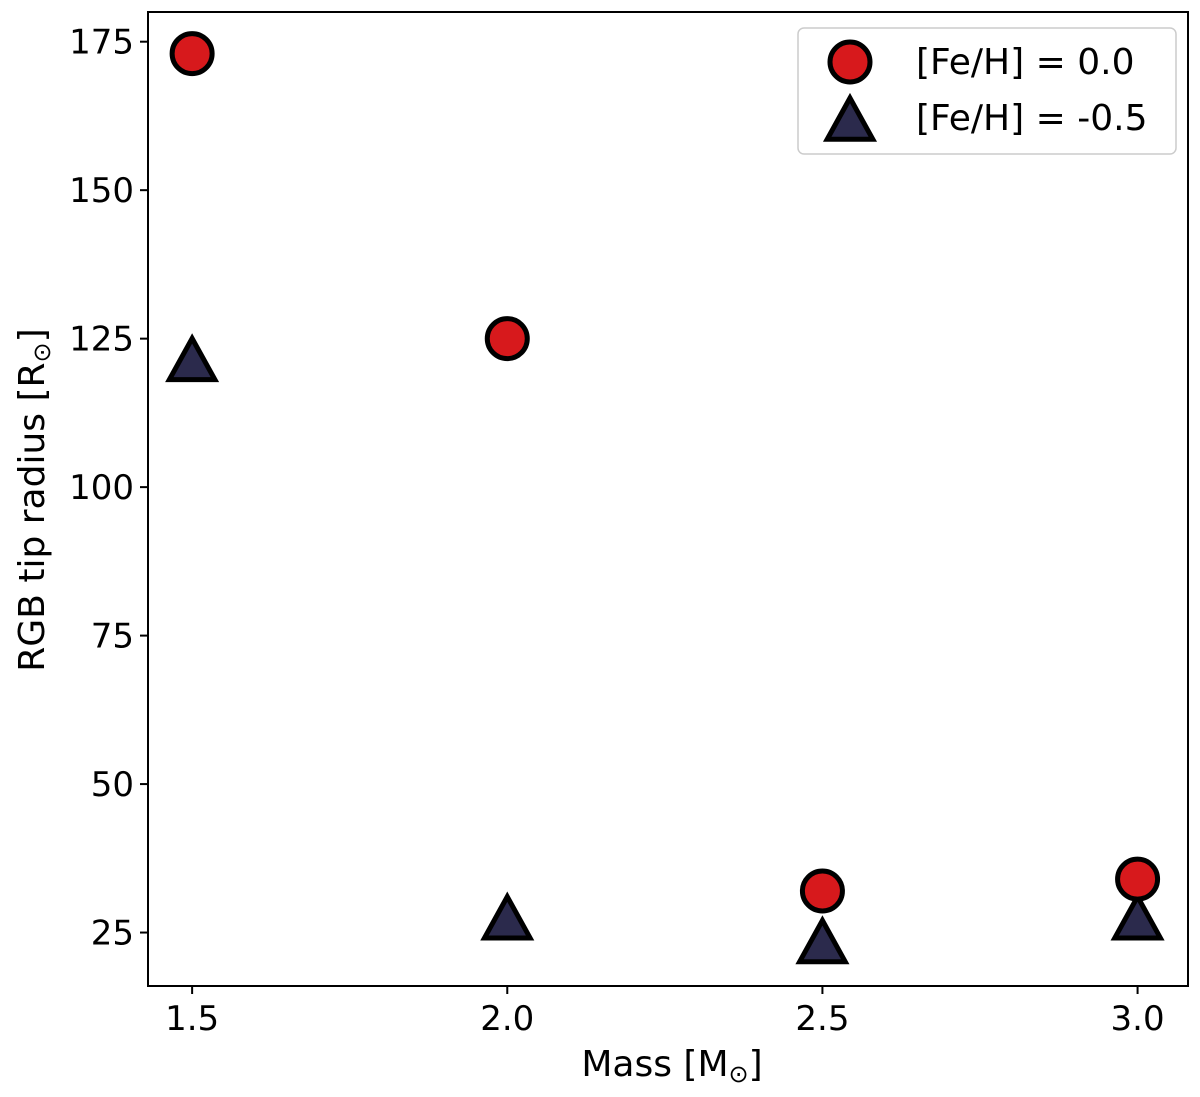 The image size is (1200, 1097). I want to click on y-axis-label-main: RGB tip radius [R, so click(32, 516).